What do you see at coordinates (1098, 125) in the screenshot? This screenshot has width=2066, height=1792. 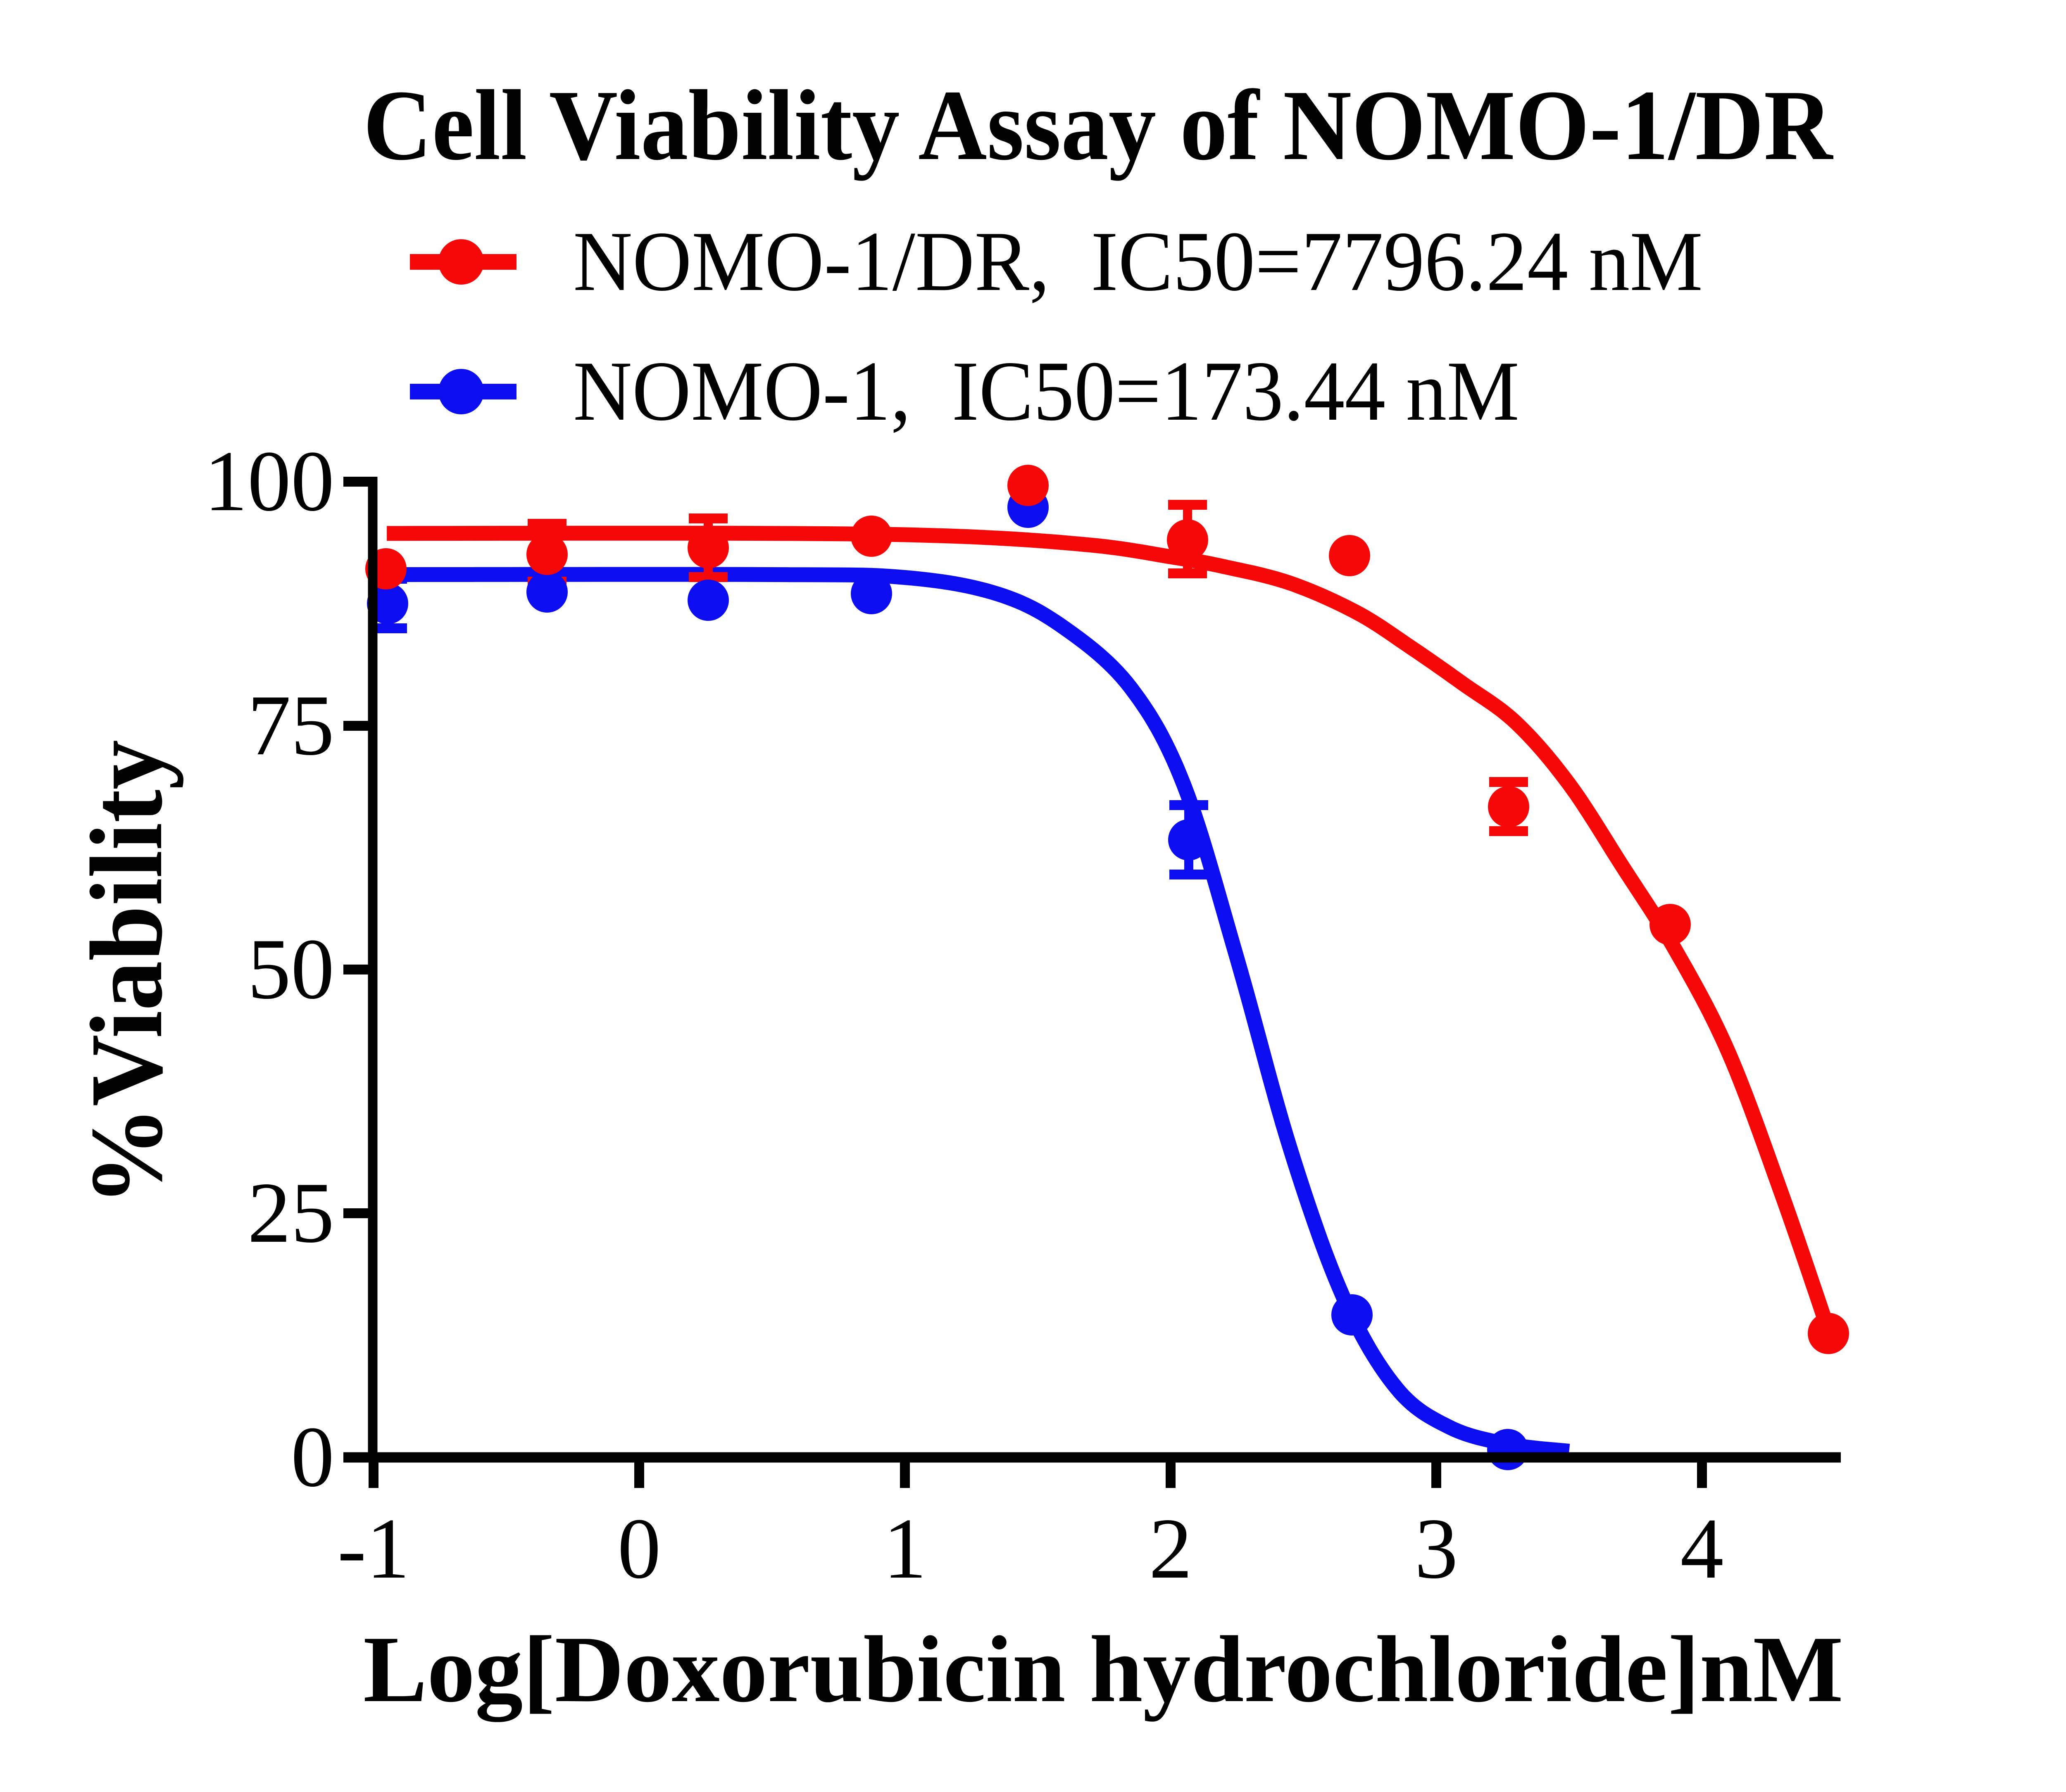 I see `svg-text:Cell Viability Assay of NOMO-1: Cell Viability Assay of NOMO-1/DR` at bounding box center [1098, 125].